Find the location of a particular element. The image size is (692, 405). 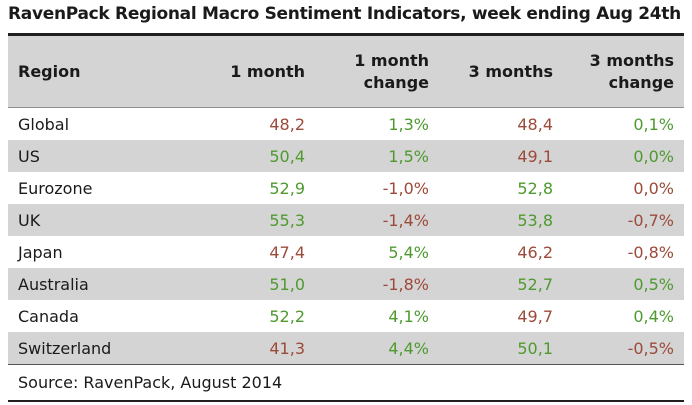

region-cell: Australia is located at coordinates (53, 284).